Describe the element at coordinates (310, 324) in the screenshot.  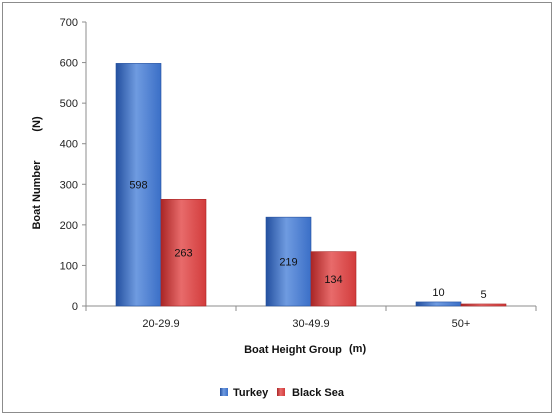
I see `x-tick-label-1: 30-49.9` at that location.